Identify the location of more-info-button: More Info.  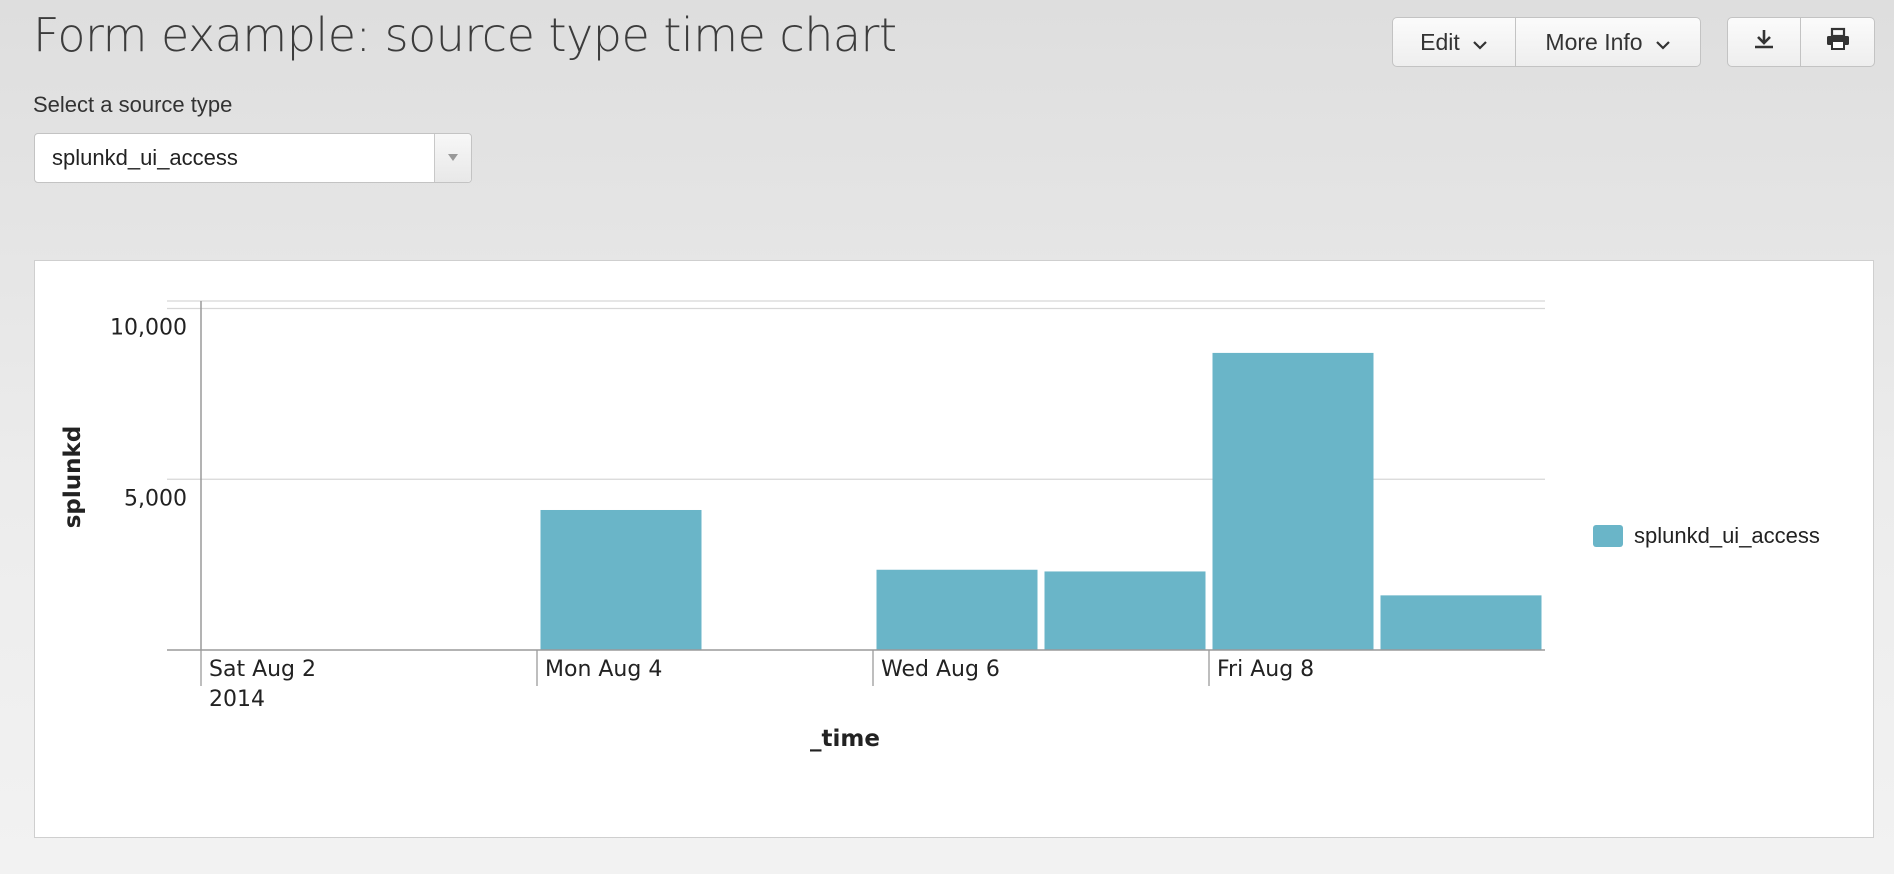
(1608, 42).